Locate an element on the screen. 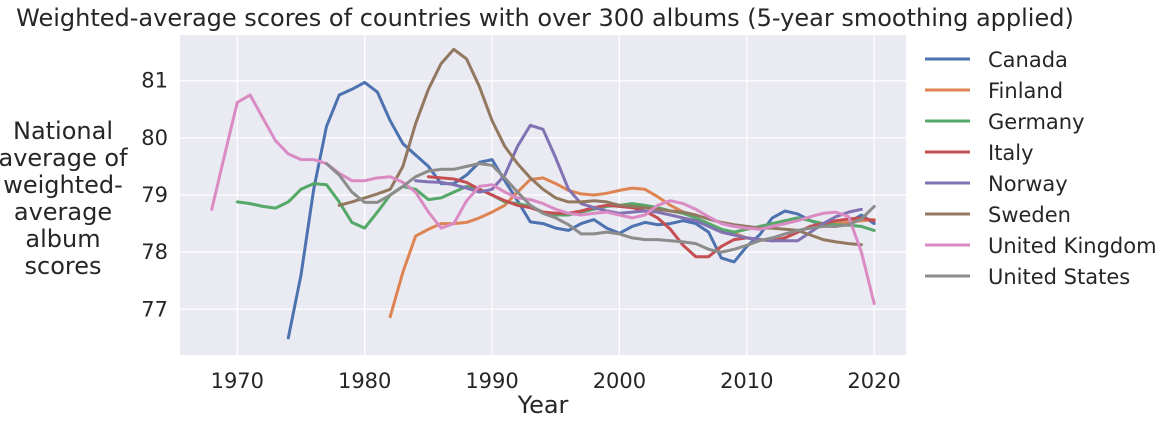  y-axis-label-line: weighted- is located at coordinates (63, 185).